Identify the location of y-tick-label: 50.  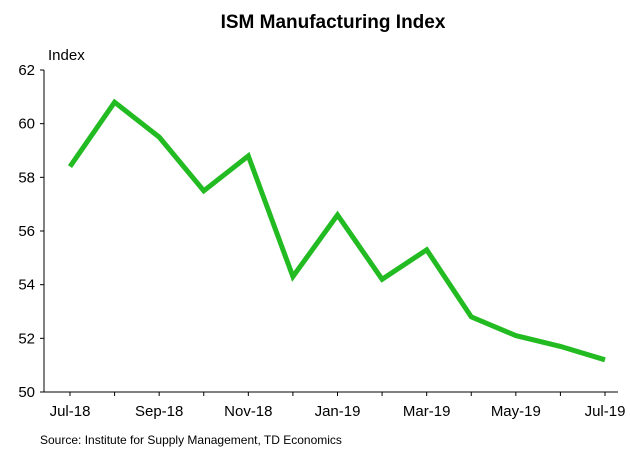
(26, 392).